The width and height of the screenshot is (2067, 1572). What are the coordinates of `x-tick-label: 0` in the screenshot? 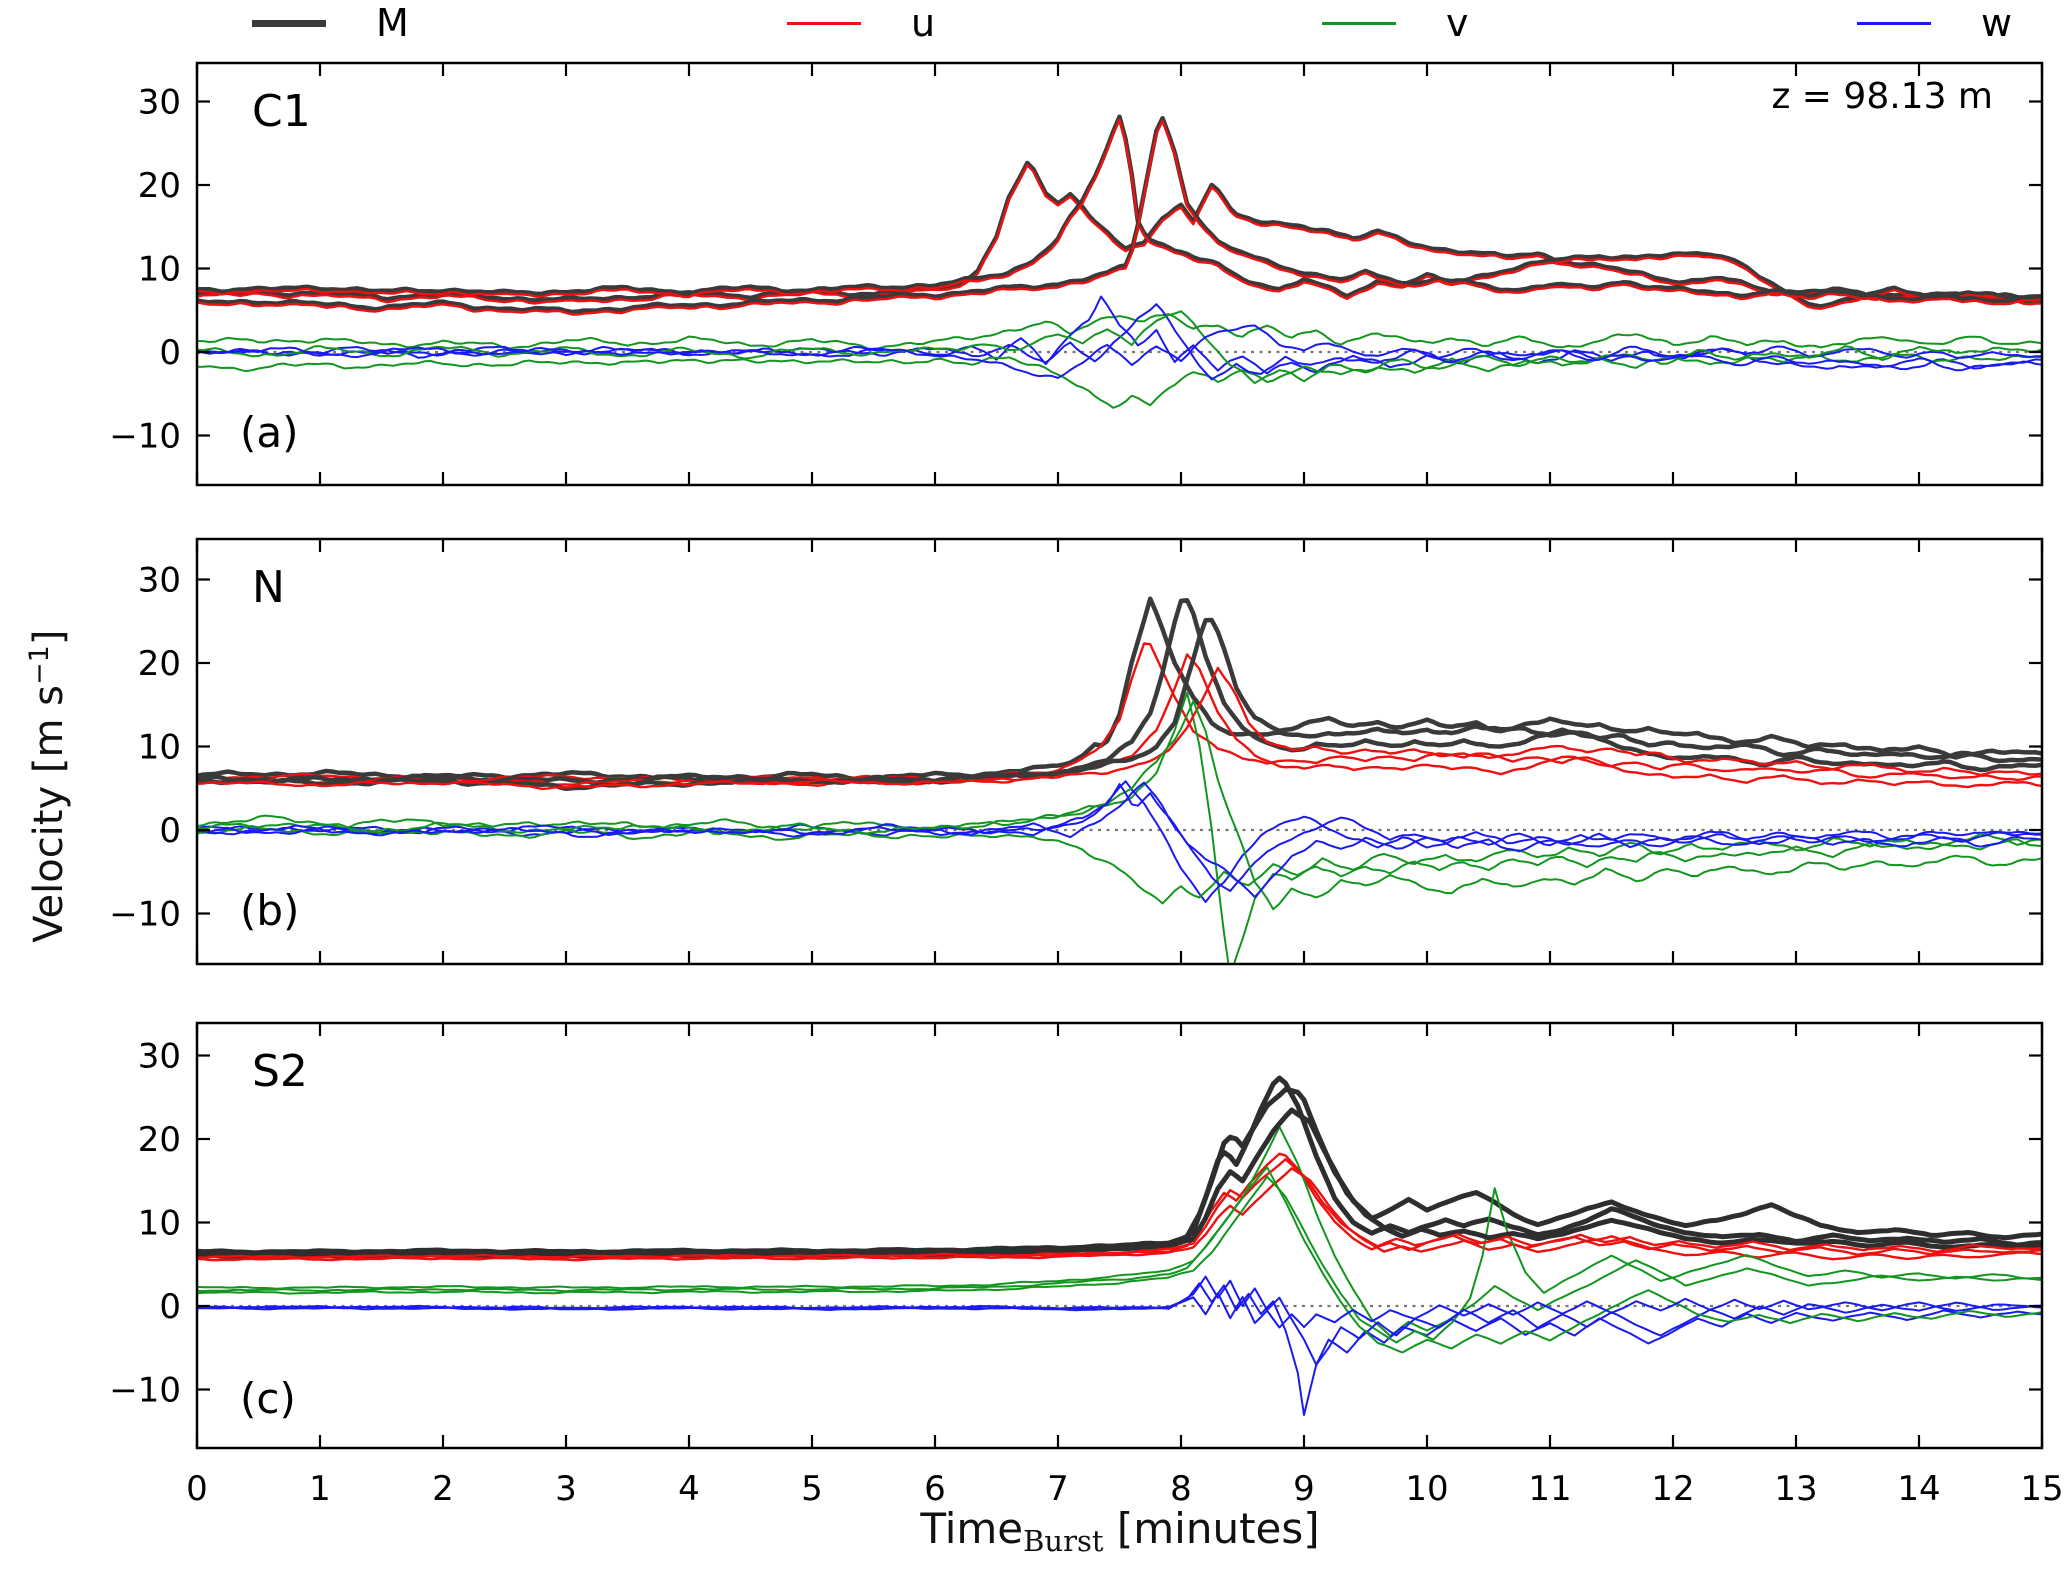 It's located at (197, 1489).